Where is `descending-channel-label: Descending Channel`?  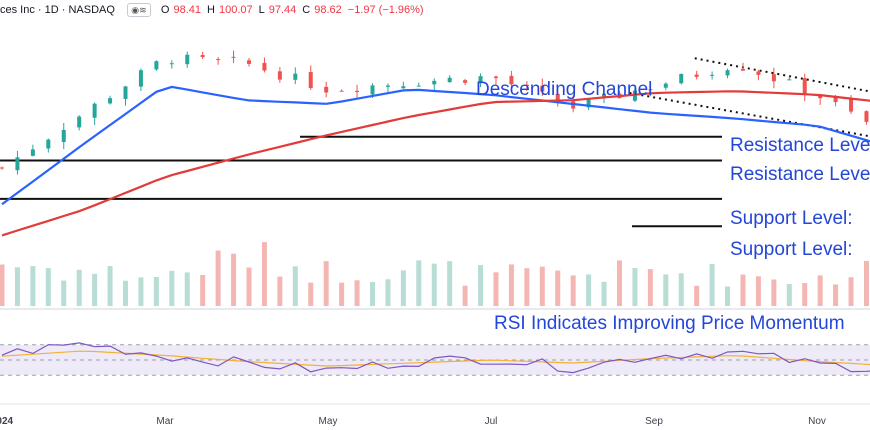
descending-channel-label: Descending Channel is located at coordinates (564, 89).